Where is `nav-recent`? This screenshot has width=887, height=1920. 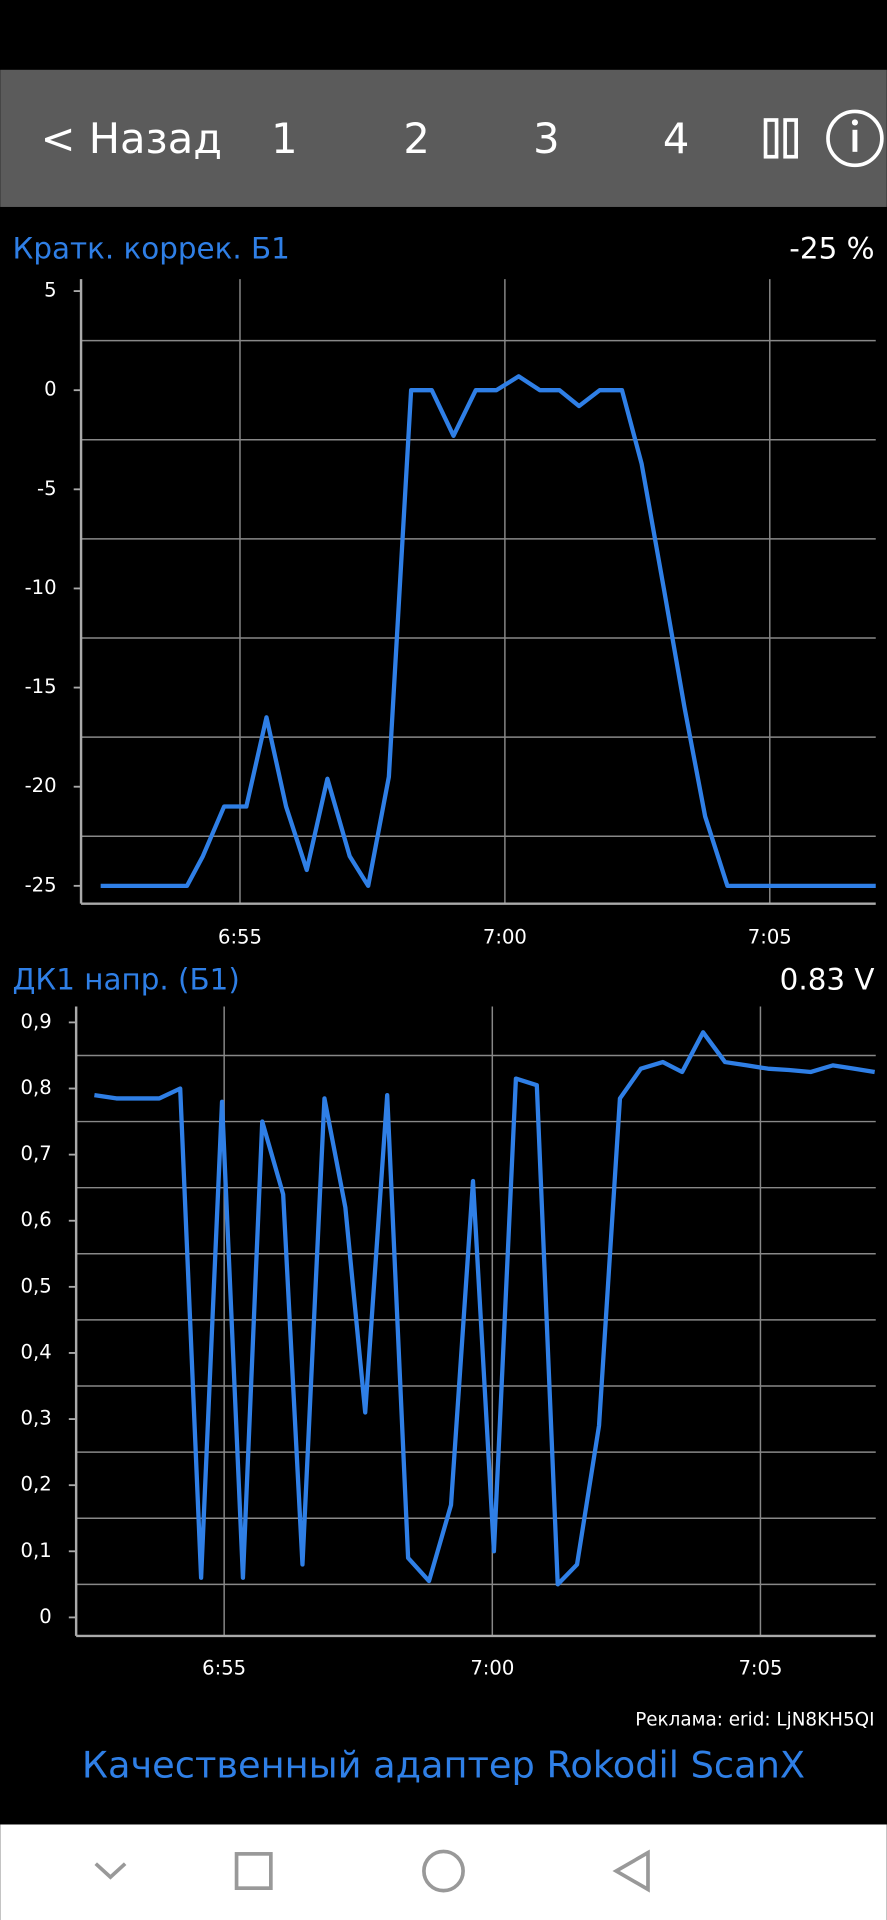
nav-recent is located at coordinates (253, 1871).